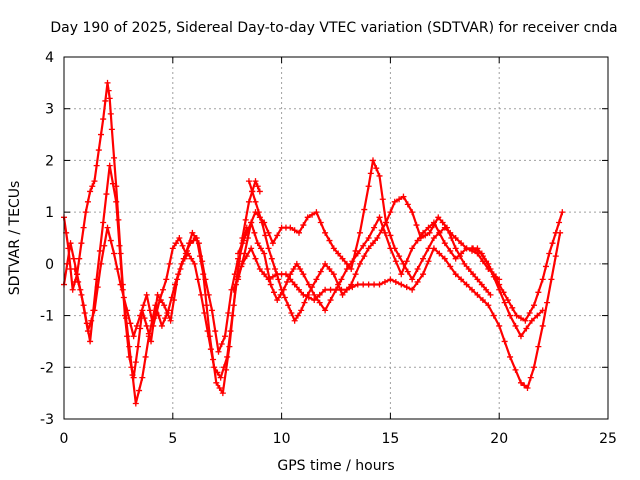 This screenshot has height=480, width=640. I want to click on x-axis-label: GPS time / hours, so click(335, 466).